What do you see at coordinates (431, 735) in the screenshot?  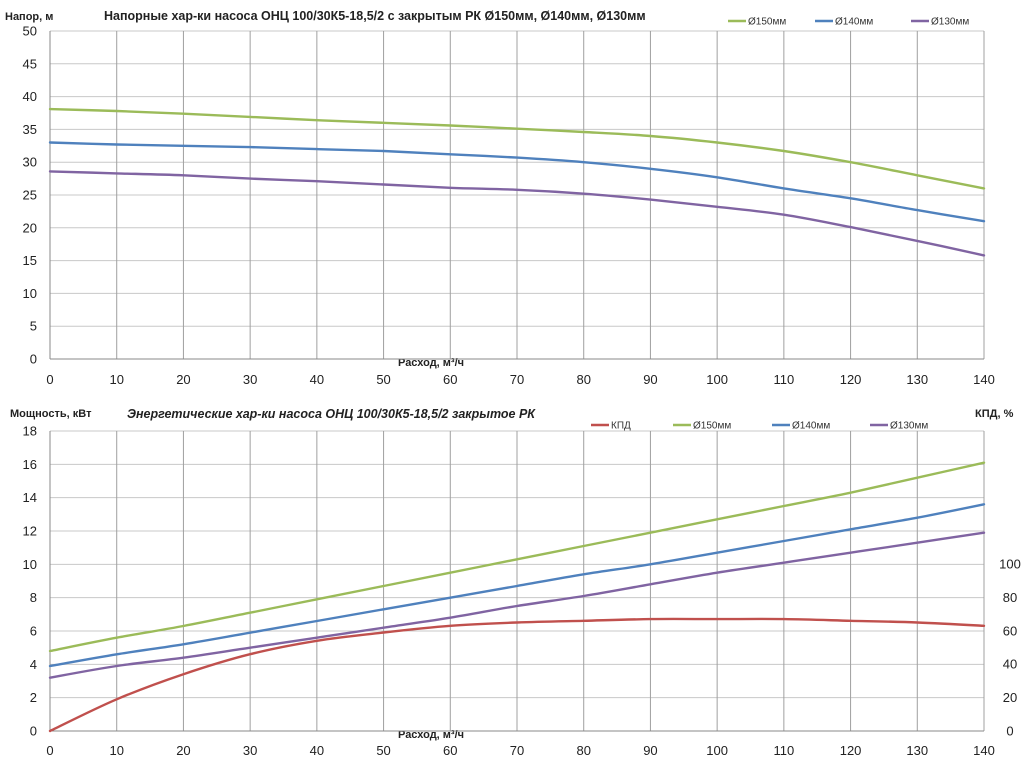 I see `power-chart-xlabel: Расход, м³/ч` at bounding box center [431, 735].